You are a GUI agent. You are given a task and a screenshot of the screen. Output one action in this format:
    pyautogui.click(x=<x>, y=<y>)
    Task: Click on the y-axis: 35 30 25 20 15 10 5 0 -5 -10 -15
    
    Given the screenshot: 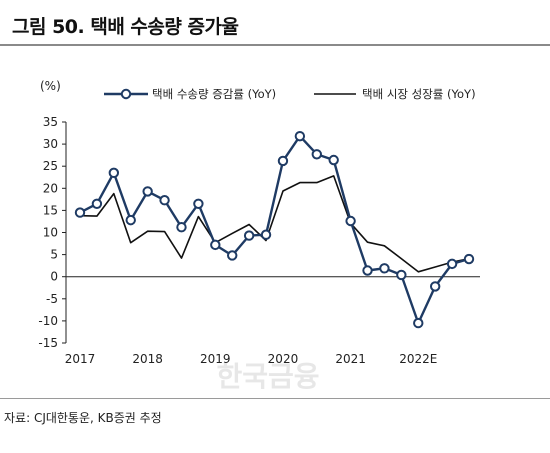 What is the action you would take?
    pyautogui.click(x=52, y=232)
    